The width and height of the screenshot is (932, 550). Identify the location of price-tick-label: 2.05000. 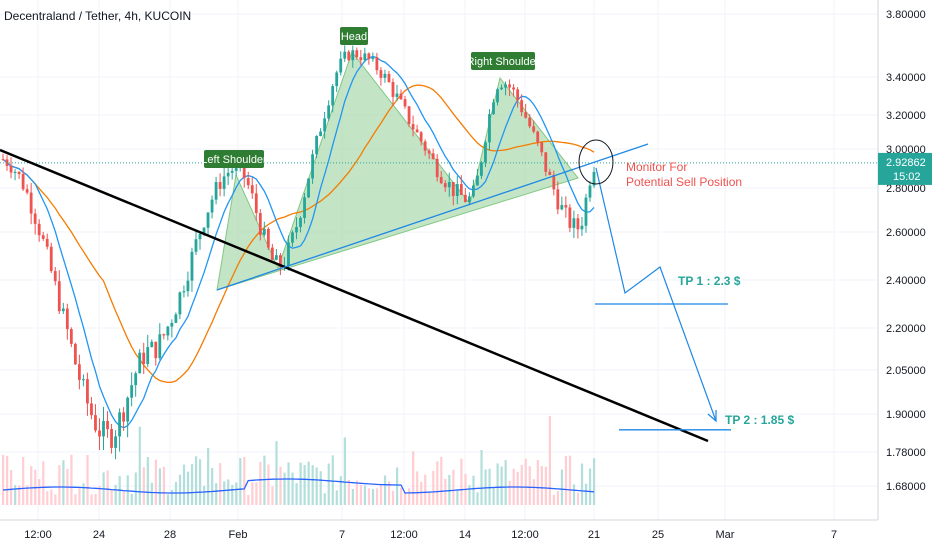
(906, 371).